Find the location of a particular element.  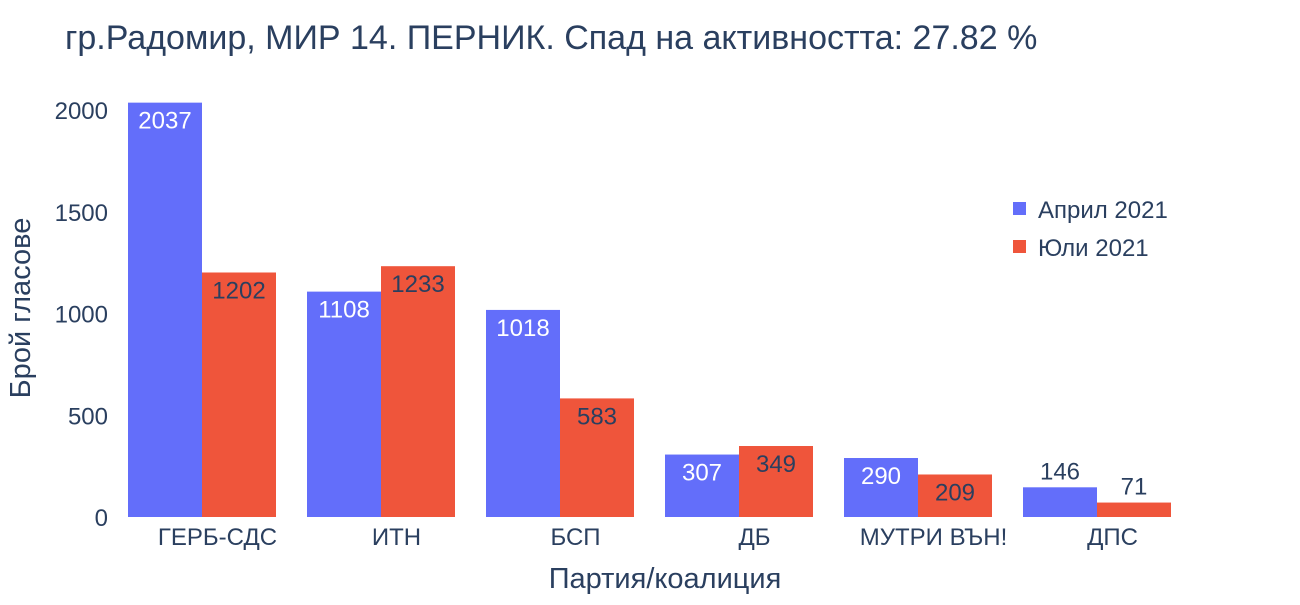

legend-label: Юли 2021 is located at coordinates (1093, 248).